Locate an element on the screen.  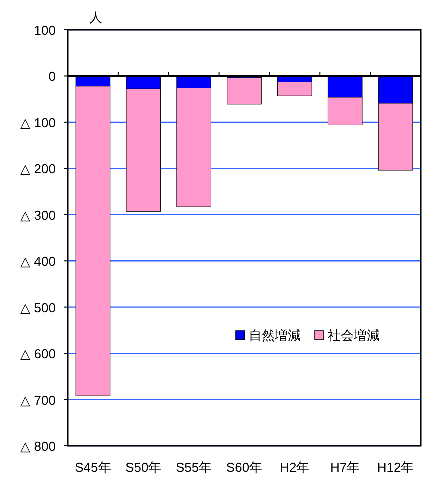
x-tick-label: S60年 is located at coordinates (244, 467).